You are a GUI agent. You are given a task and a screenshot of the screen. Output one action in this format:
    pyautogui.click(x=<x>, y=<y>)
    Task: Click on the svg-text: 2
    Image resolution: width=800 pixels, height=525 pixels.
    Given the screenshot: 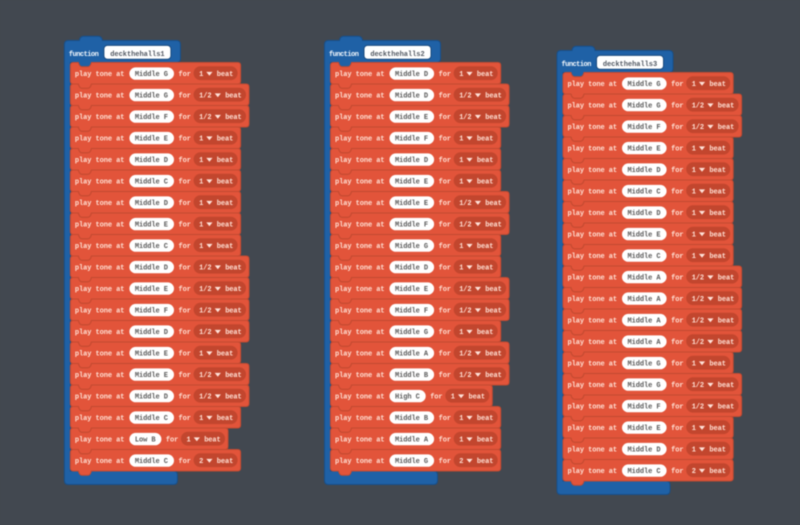 What is the action you would take?
    pyautogui.click(x=694, y=472)
    